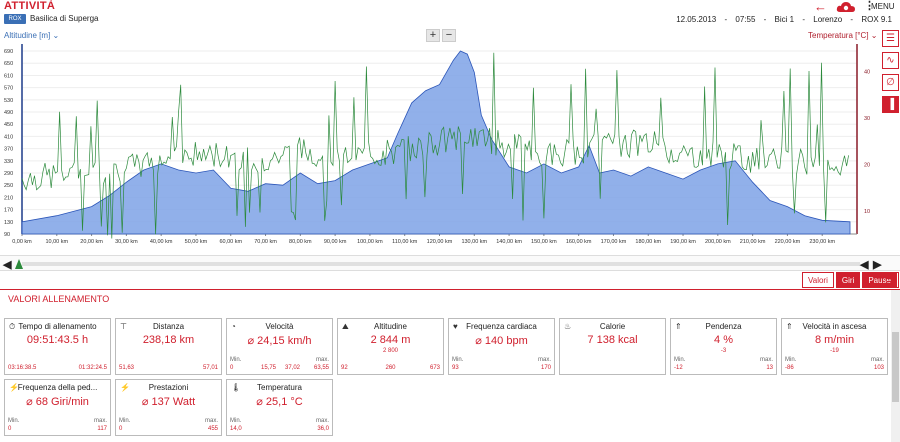 This screenshot has height=442, width=900. I want to click on cloud-upload-icon, so click(846, 7).